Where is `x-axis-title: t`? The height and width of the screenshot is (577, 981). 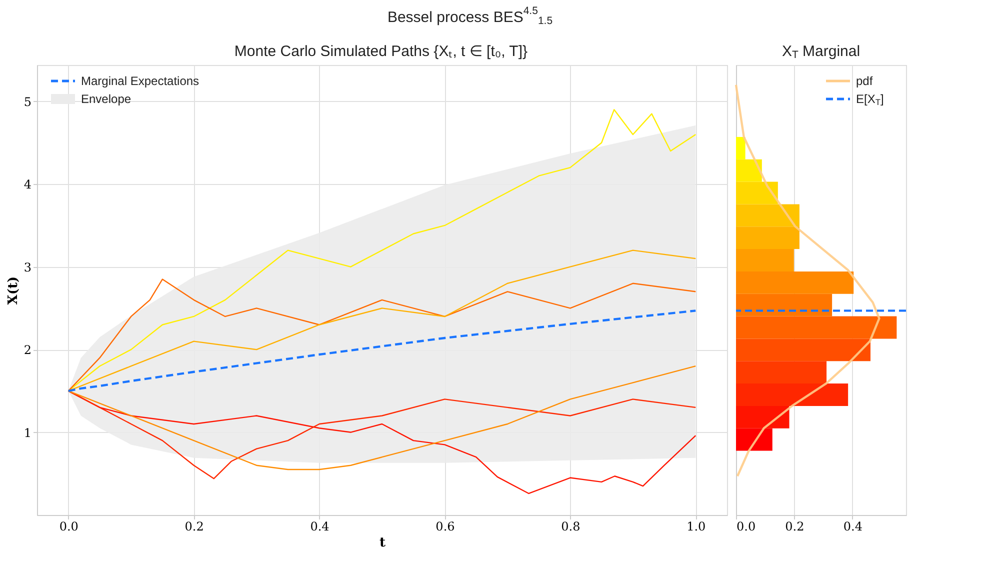
x-axis-title: t is located at coordinates (382, 543).